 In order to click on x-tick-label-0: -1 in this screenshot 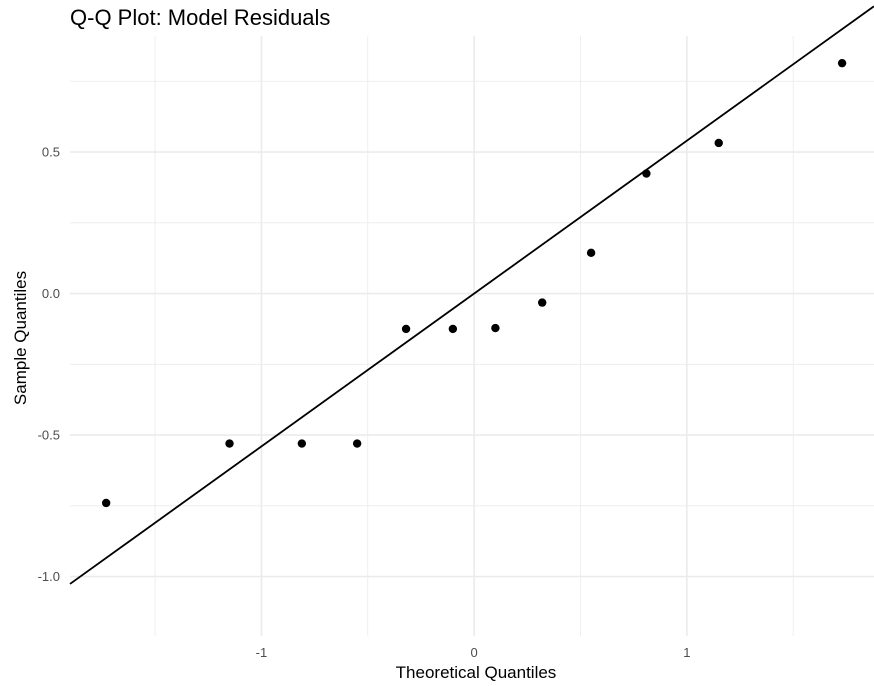, I will do `click(262, 652)`.